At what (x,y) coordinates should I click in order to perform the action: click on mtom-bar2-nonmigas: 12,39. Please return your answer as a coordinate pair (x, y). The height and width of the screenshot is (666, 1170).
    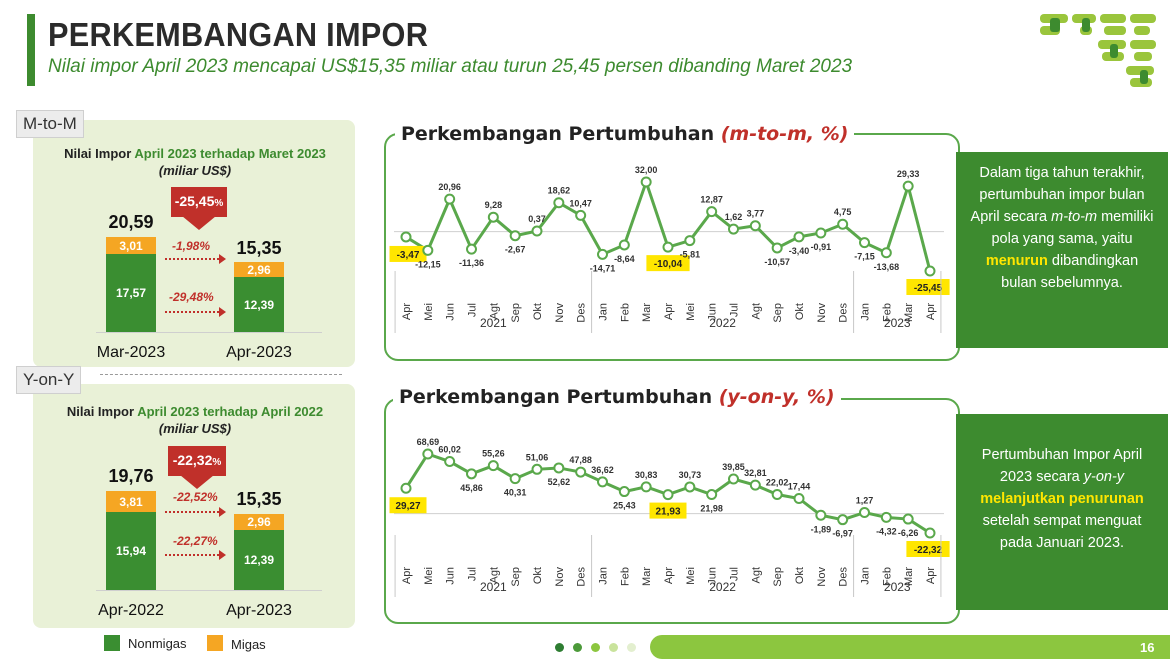
    Looking at the image, I should click on (259, 304).